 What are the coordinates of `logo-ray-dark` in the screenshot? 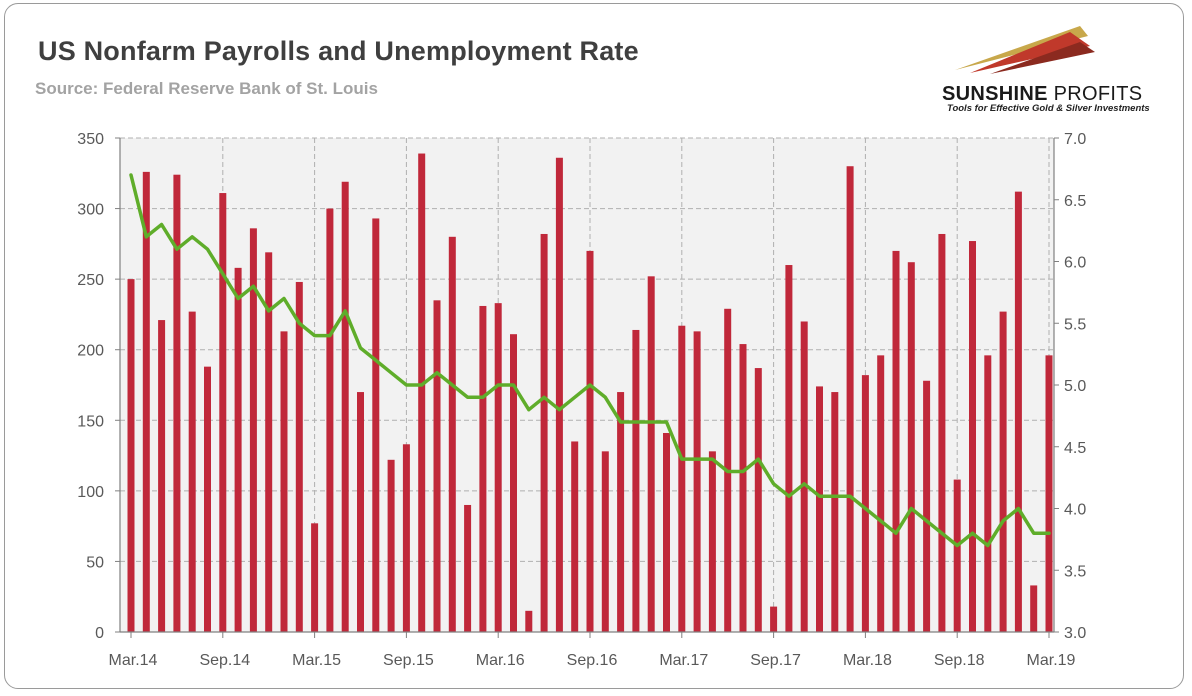 It's located at (1042, 58).